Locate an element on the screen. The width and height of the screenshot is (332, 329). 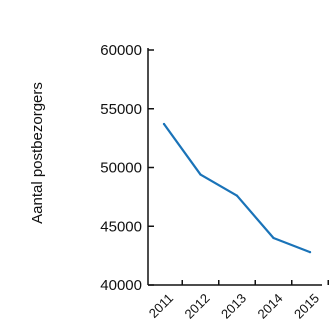
x-tick-label: 2015 is located at coordinates (306, 306).